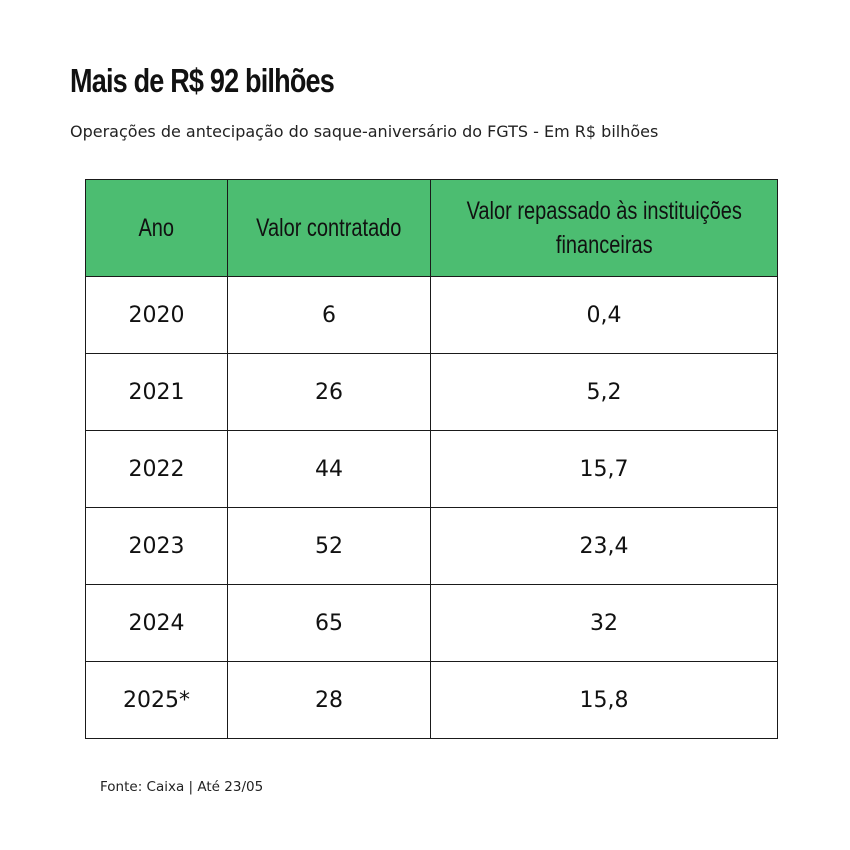 The width and height of the screenshot is (850, 850). Describe the element at coordinates (604, 623) in the screenshot. I see `table-cell-valor-repassado: 32` at that location.